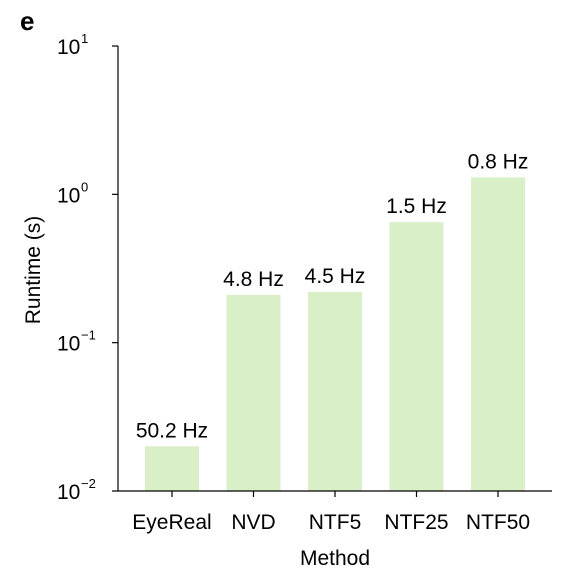 This screenshot has height=584, width=564. Describe the element at coordinates (498, 334) in the screenshot. I see `bar-ntf50` at that location.